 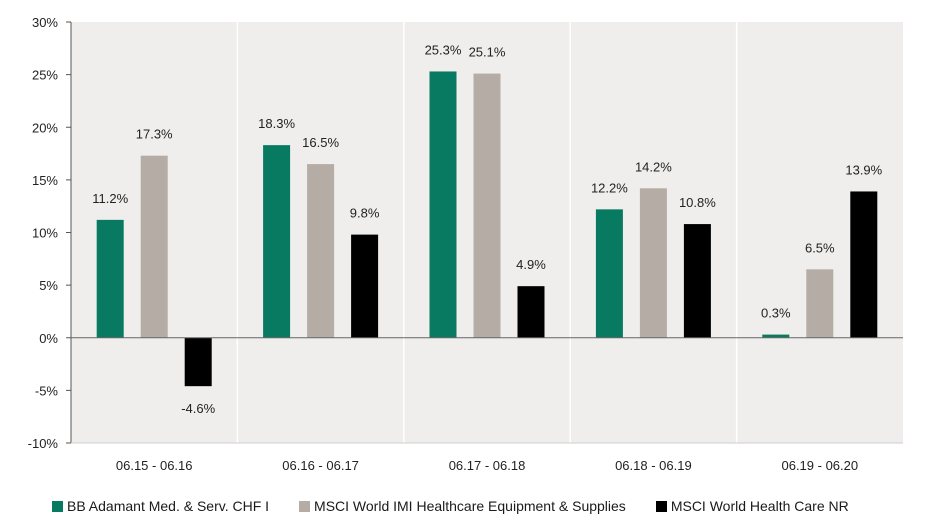 What do you see at coordinates (154, 465) in the screenshot?
I see `x-category-label: 06.15 - 06.16` at bounding box center [154, 465].